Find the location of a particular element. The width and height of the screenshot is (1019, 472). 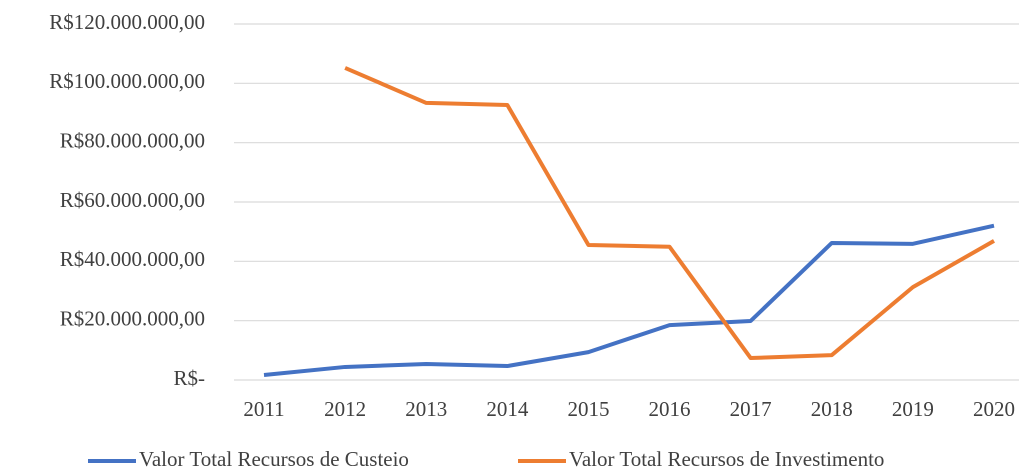

x-tick-label: 2013 is located at coordinates (426, 409).